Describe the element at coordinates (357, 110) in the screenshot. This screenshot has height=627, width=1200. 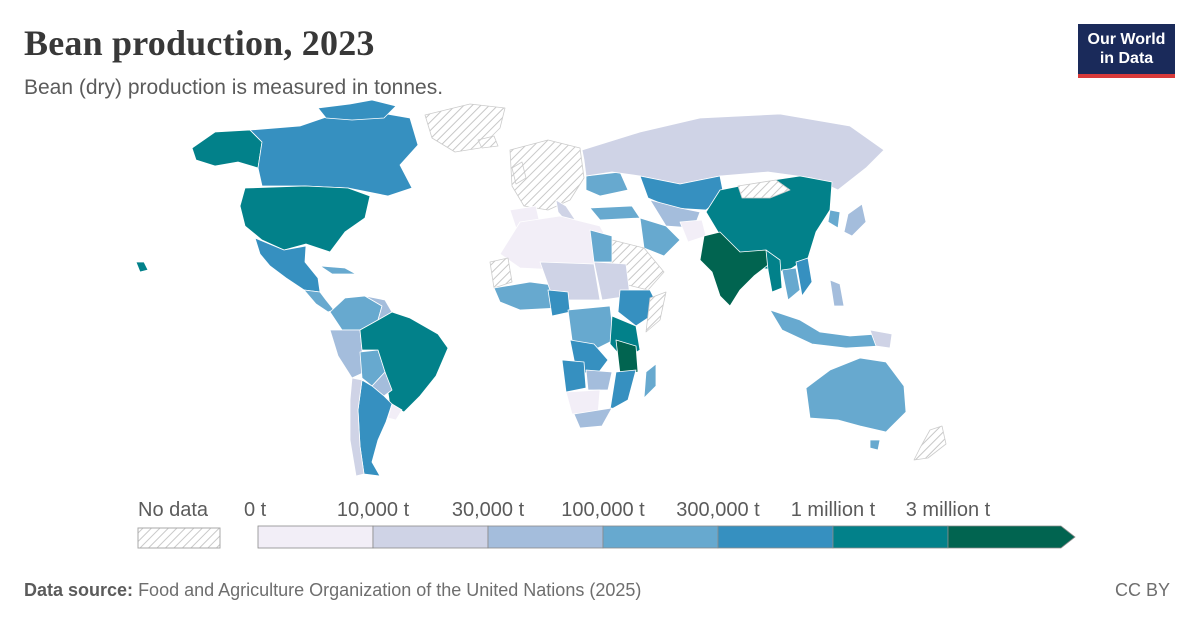
I see `country-canada-islands` at that location.